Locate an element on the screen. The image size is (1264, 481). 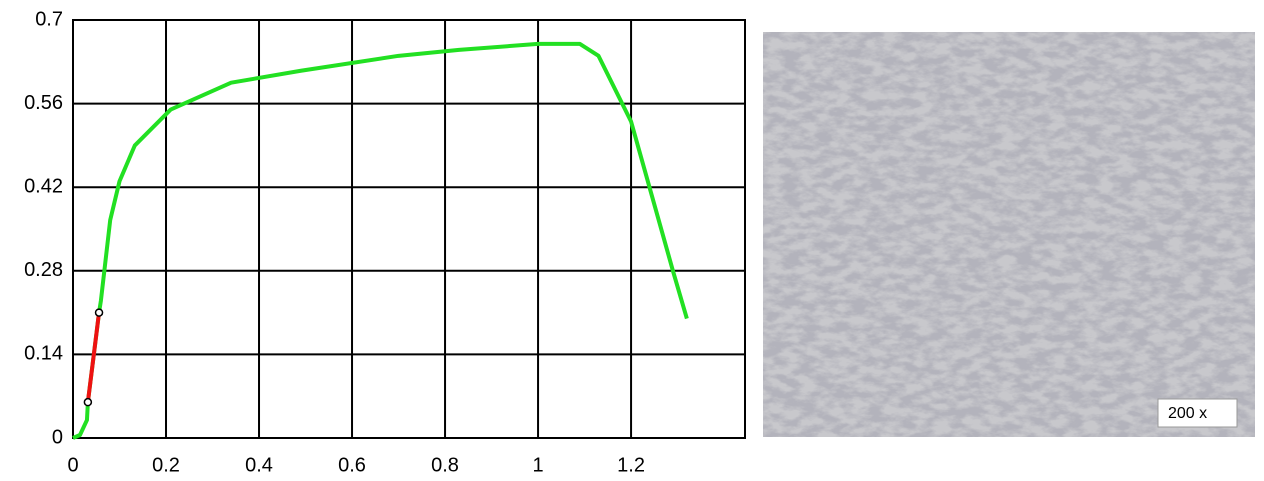
y-tick-label: 0.42 is located at coordinates (43, 186).